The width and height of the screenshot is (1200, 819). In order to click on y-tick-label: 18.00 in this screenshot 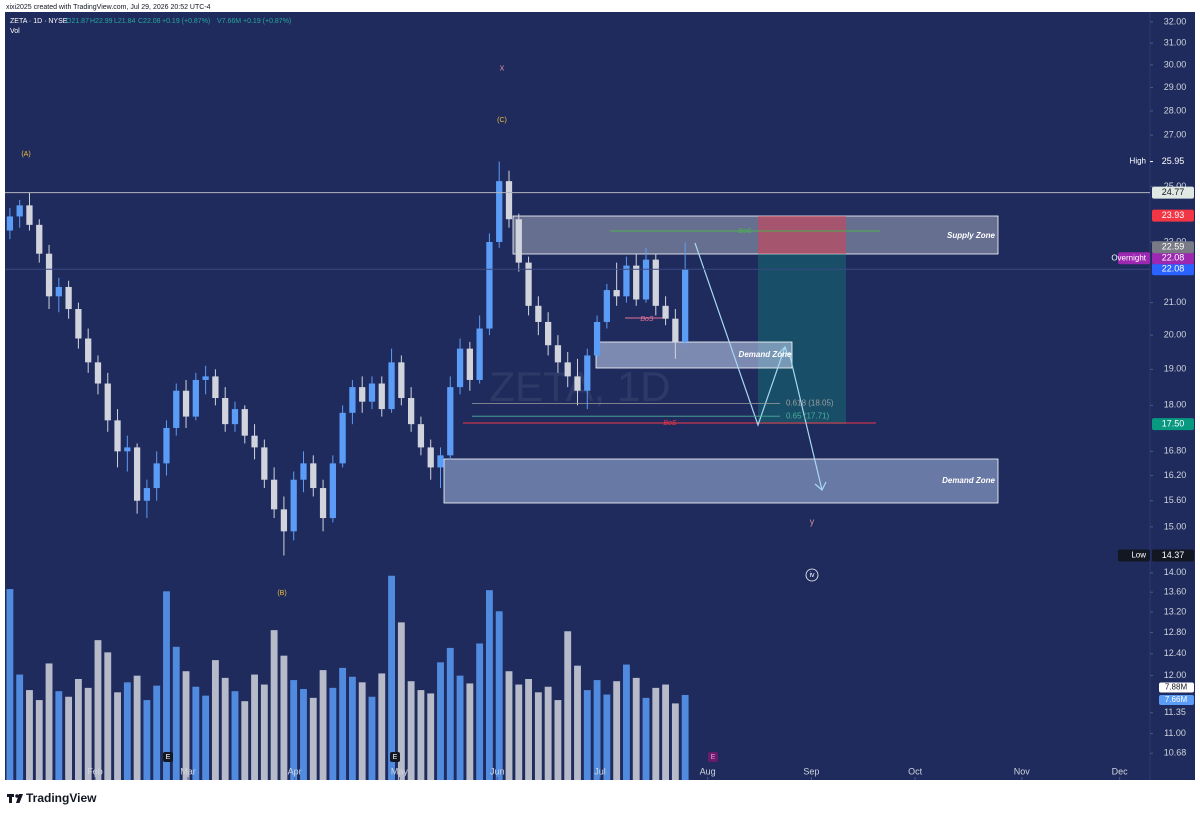, I will do `click(1175, 405)`.